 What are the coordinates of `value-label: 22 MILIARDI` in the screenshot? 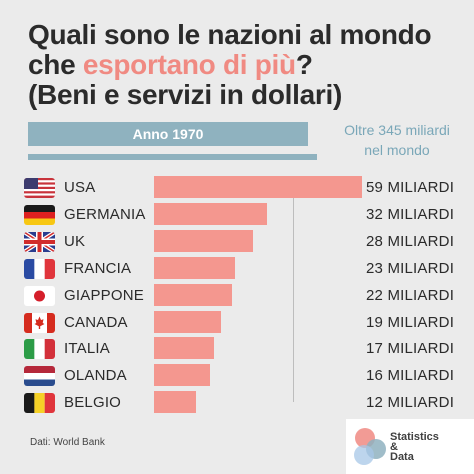 It's located at (410, 295).